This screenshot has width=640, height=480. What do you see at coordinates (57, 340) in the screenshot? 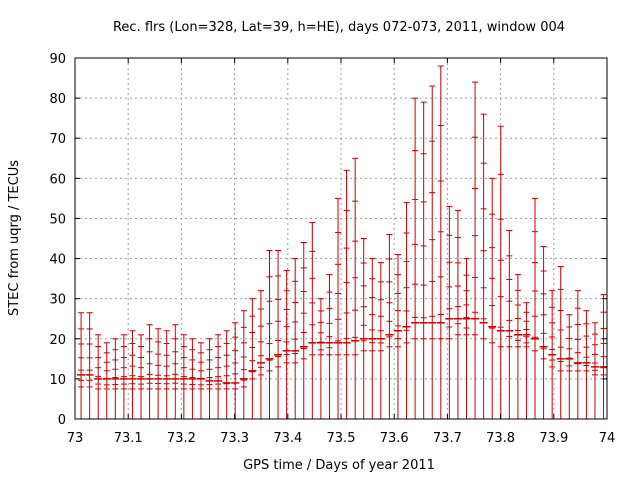
I see `y-tick-label: 20` at bounding box center [57, 340].